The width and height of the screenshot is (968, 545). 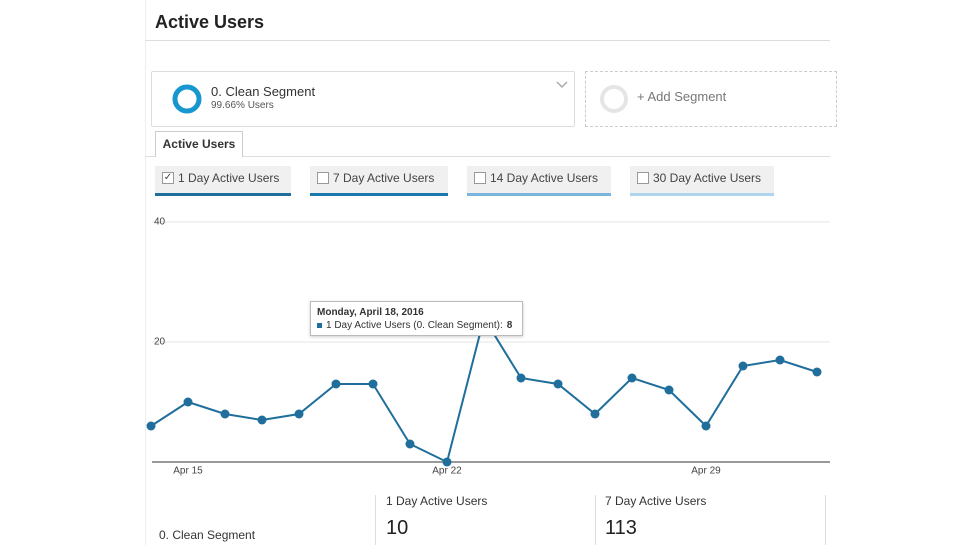 What do you see at coordinates (319, 325) in the screenshot?
I see `tooltip-marker` at bounding box center [319, 325].